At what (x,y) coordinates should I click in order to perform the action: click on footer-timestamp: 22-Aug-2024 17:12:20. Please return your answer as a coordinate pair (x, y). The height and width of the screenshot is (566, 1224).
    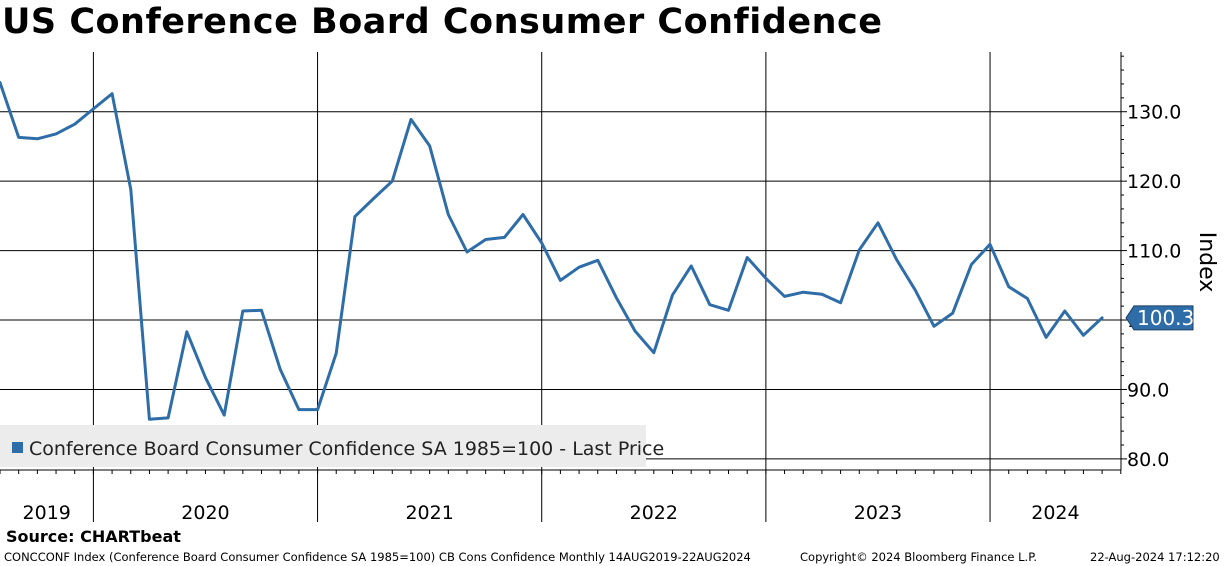
    Looking at the image, I should click on (1155, 557).